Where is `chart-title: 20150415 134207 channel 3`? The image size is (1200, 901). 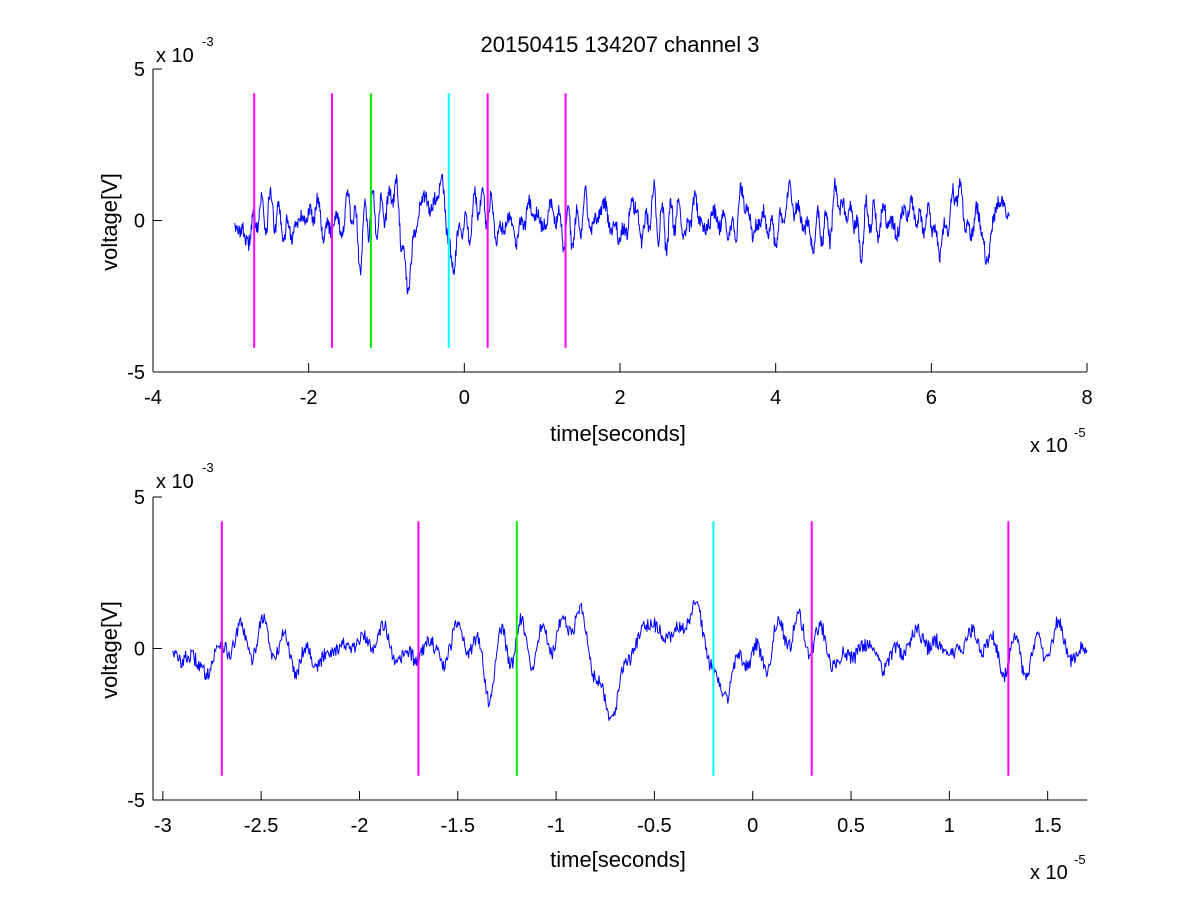
chart-title: 20150415 134207 channel 3 is located at coordinates (620, 44).